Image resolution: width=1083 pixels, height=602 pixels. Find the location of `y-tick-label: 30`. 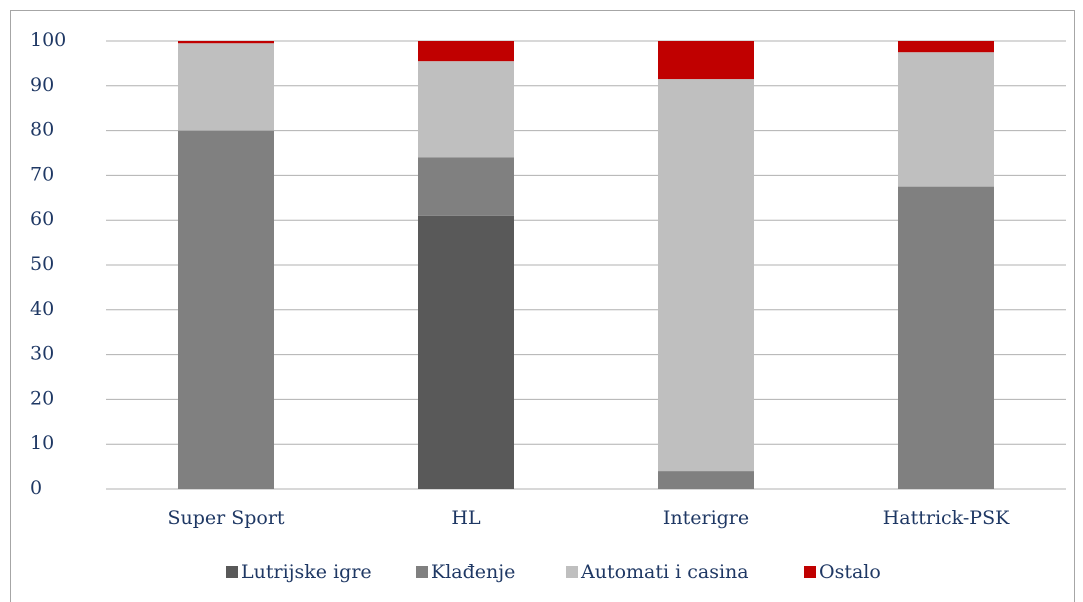

y-tick-label: 30 is located at coordinates (42, 354).